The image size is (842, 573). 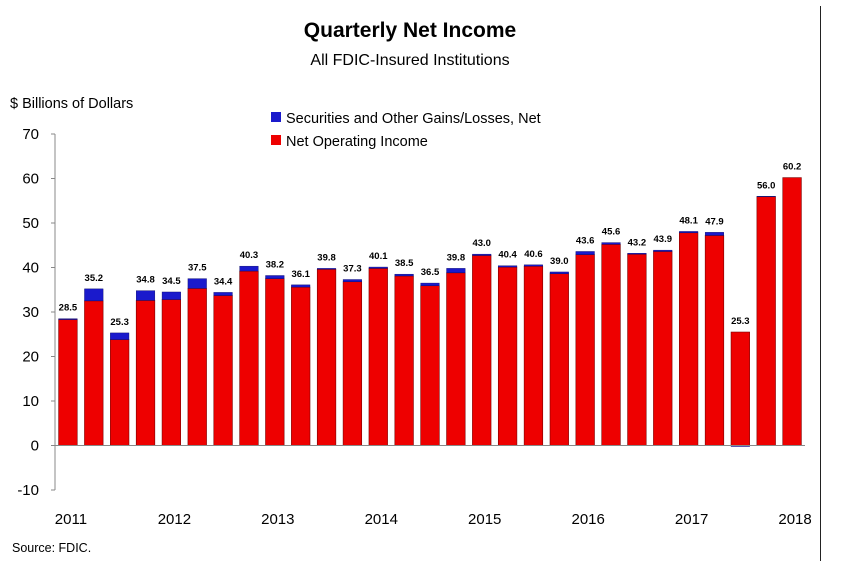 I want to click on source-note: Source: FDIC., so click(x=51, y=548).